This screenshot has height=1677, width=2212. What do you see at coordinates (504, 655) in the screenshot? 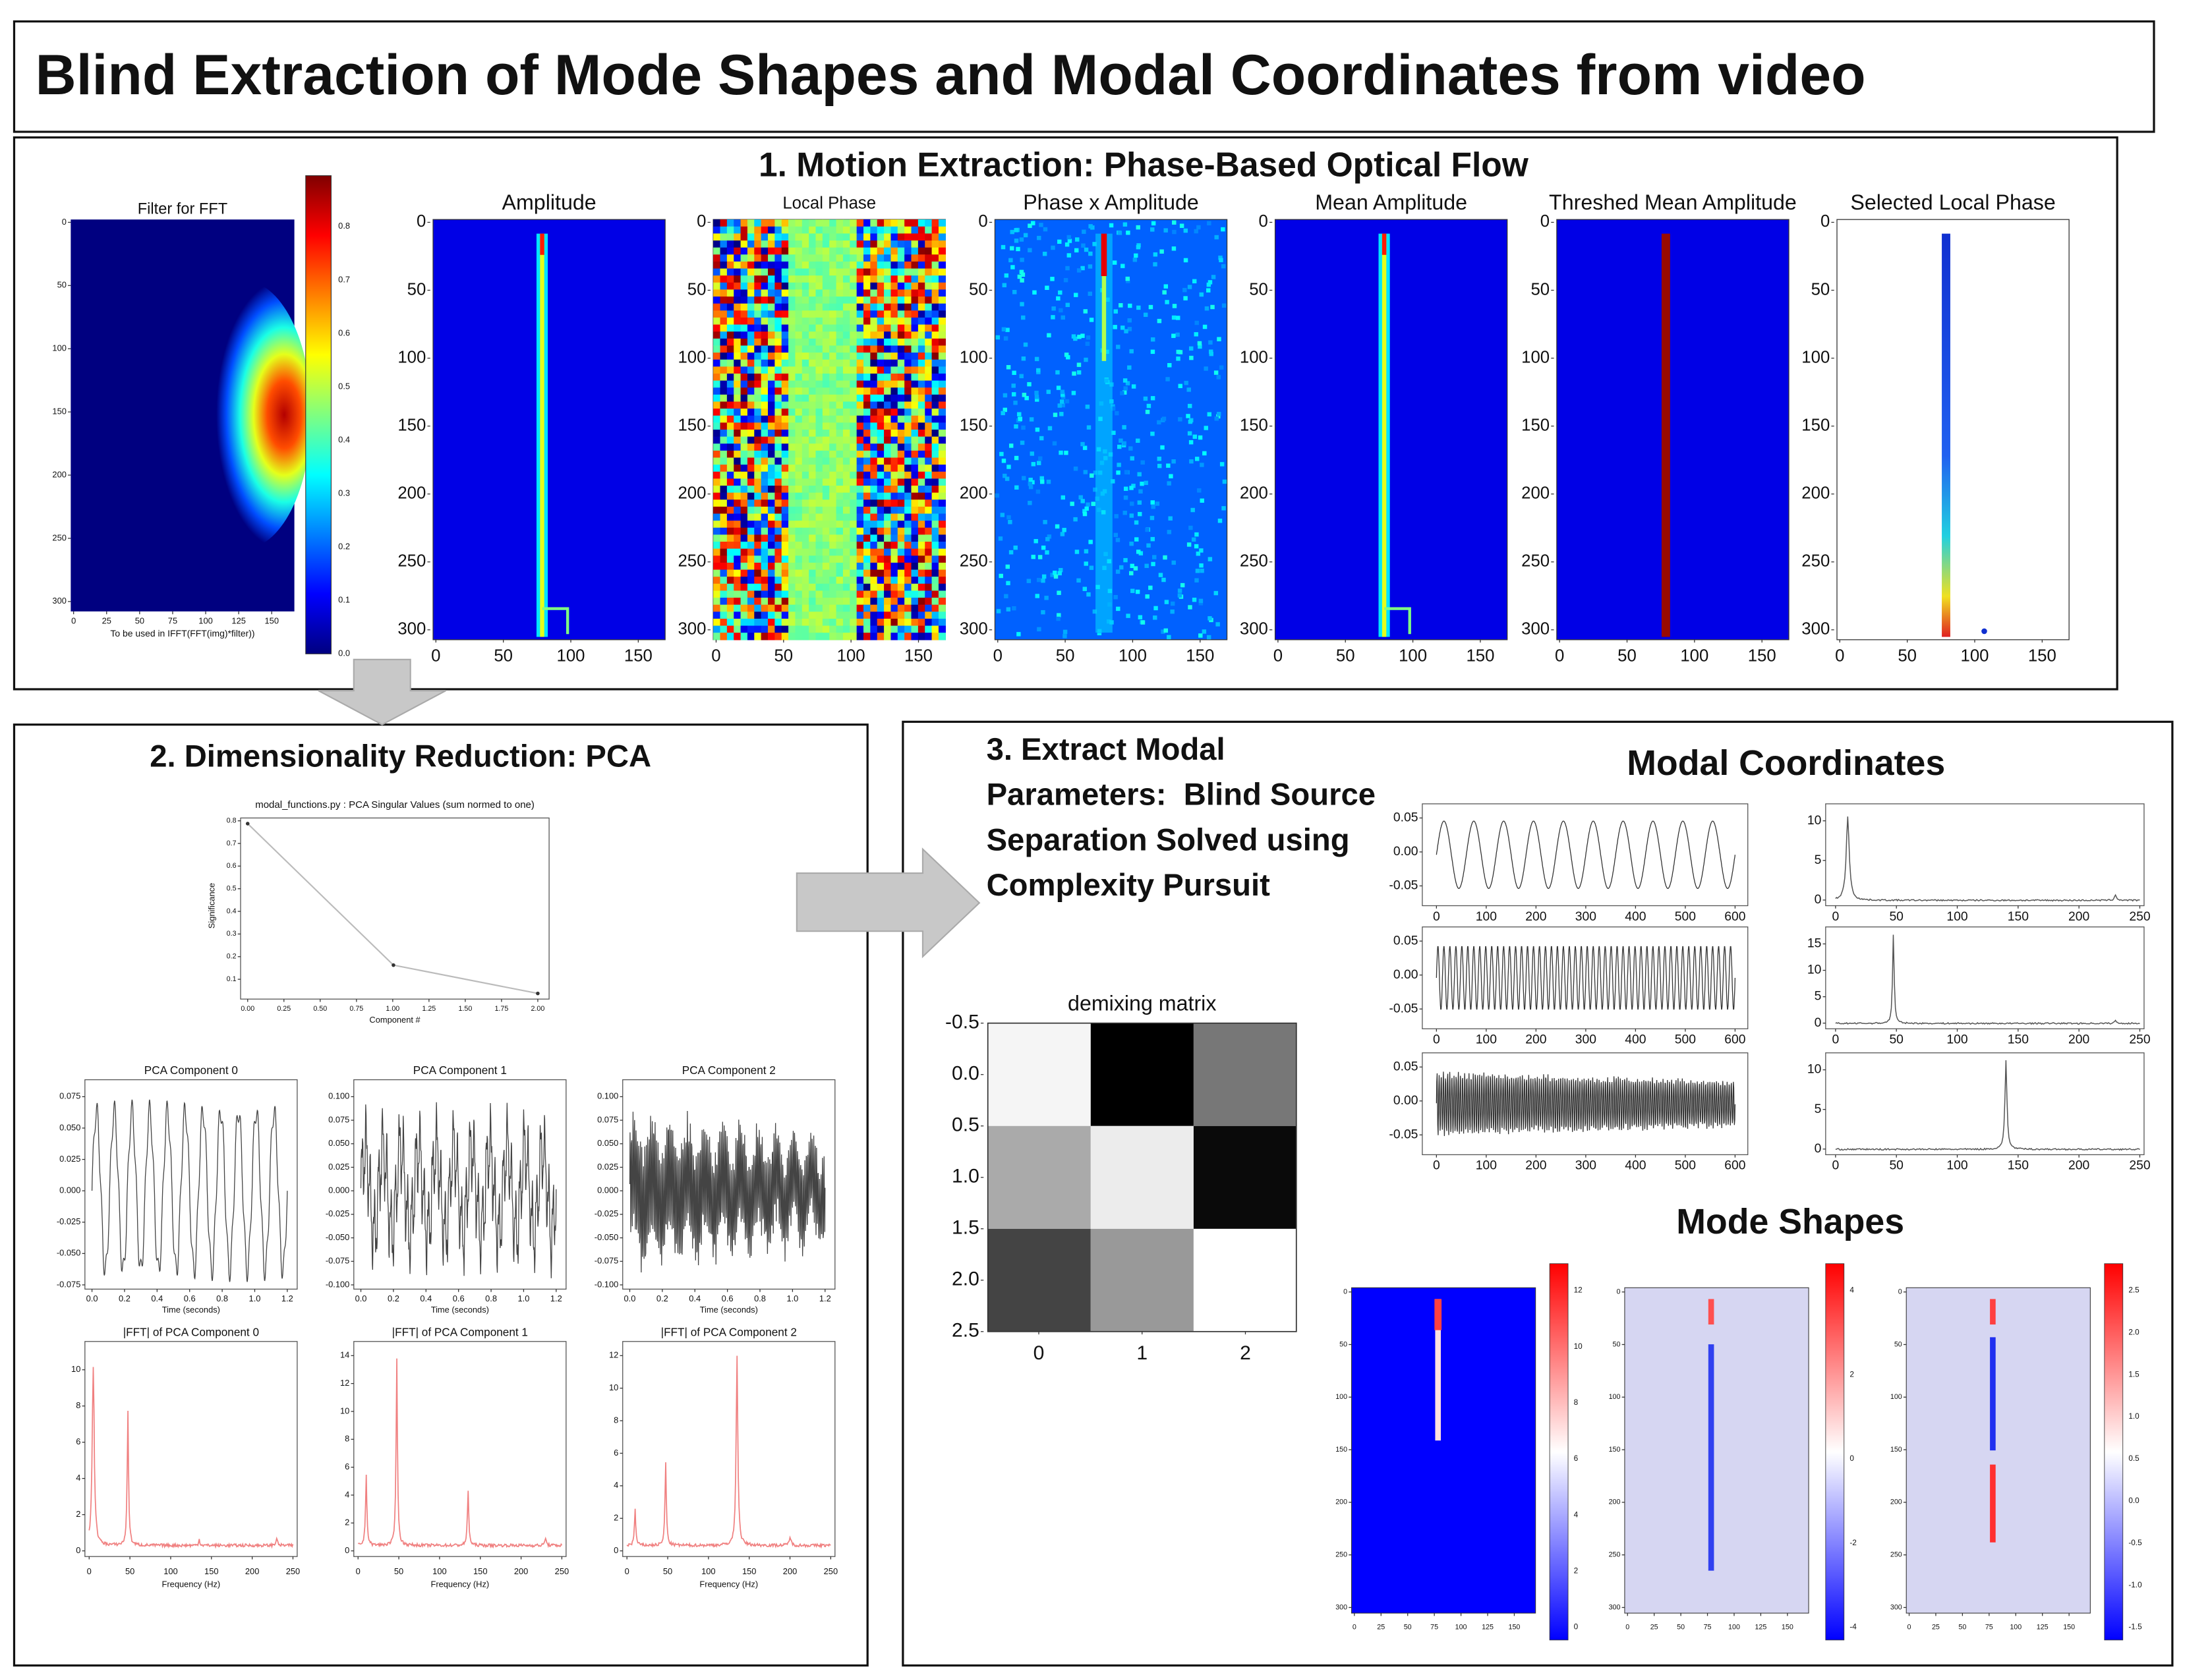
I see `x-tick-label: 50` at bounding box center [504, 655].